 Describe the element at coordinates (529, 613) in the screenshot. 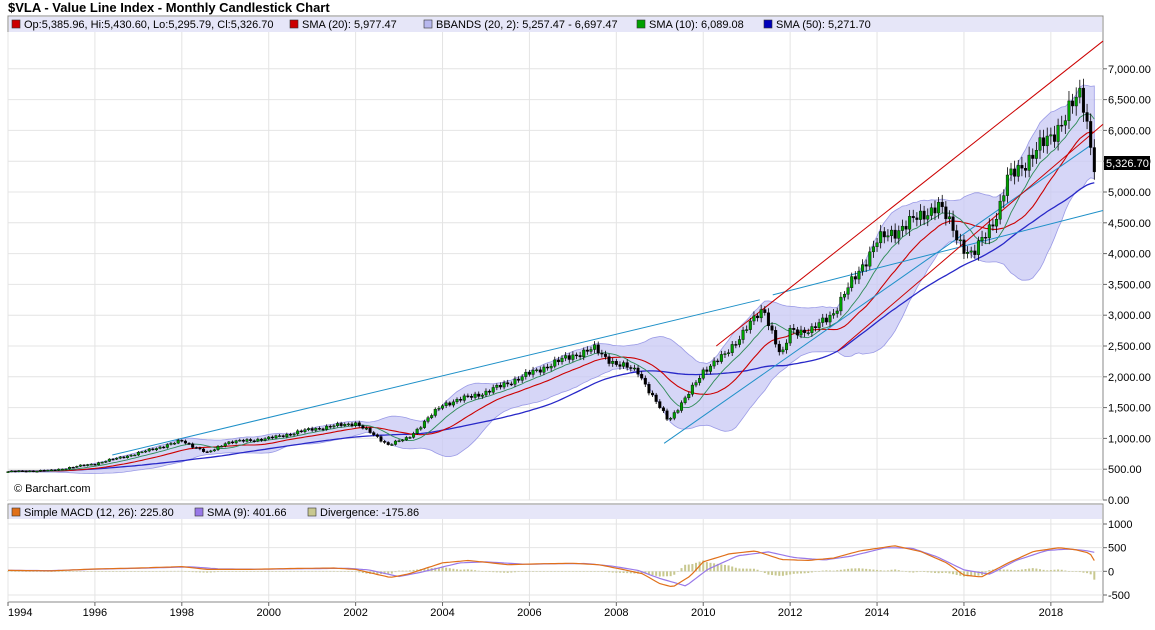

I see `time-tick-label: 2006` at that location.